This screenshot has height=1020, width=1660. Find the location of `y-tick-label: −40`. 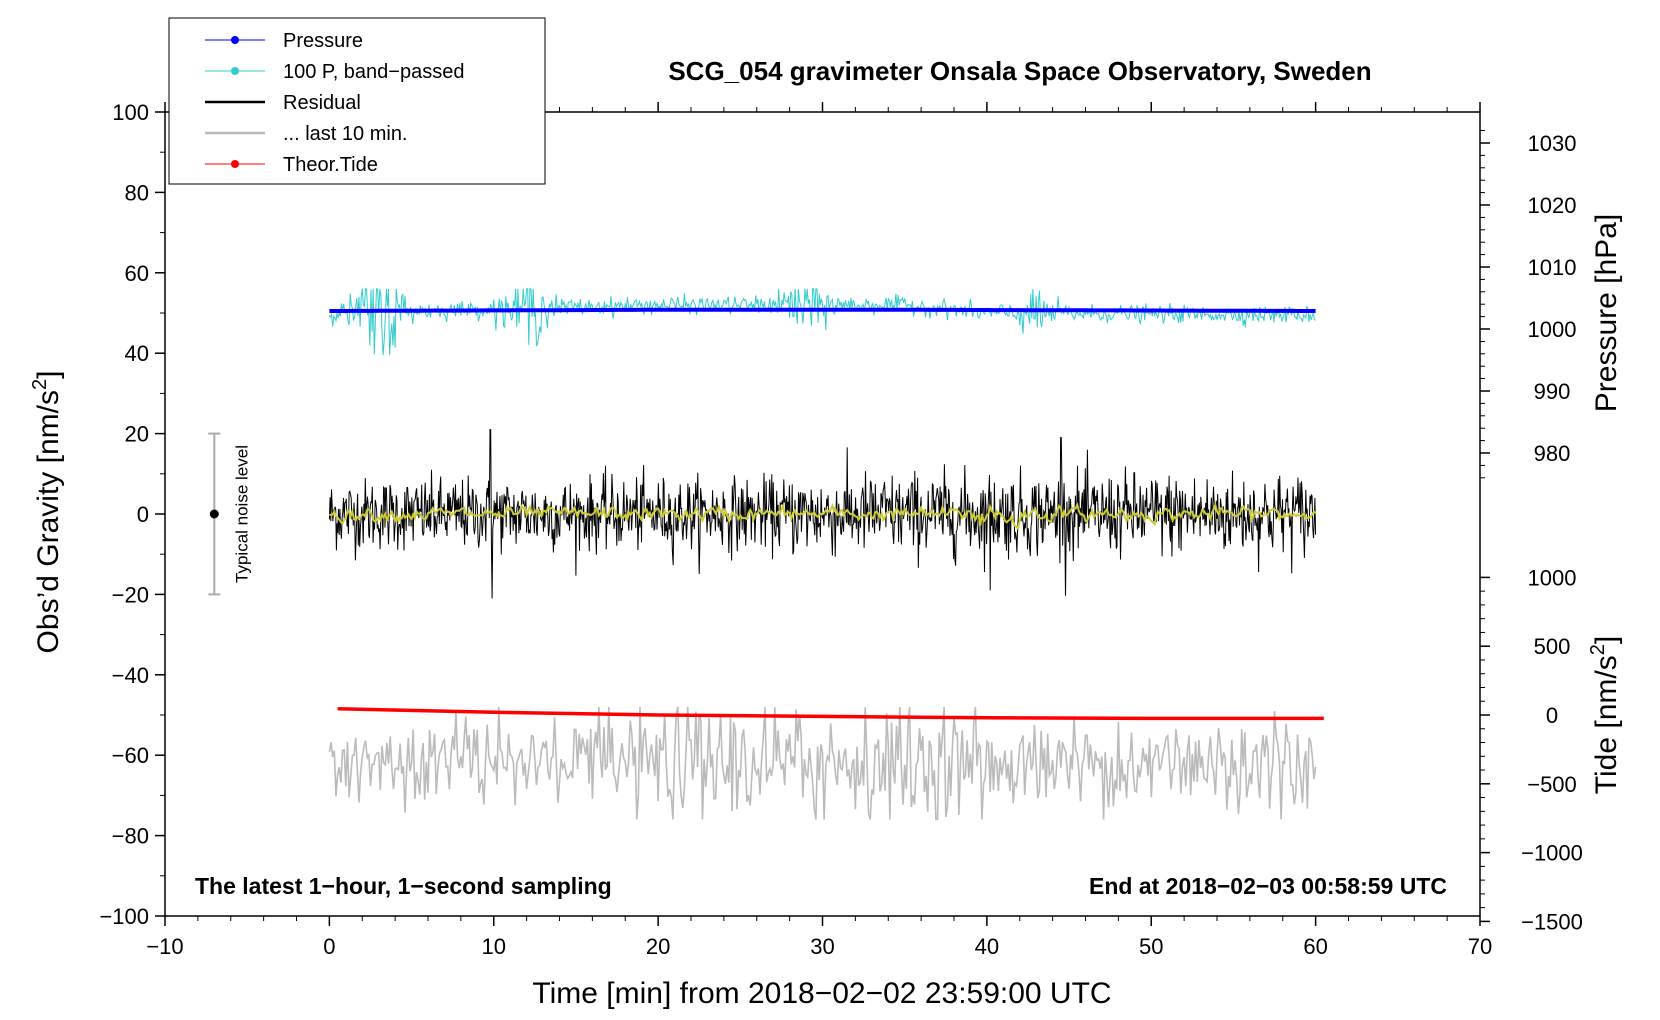

y-tick-label: −40 is located at coordinates (130, 675).